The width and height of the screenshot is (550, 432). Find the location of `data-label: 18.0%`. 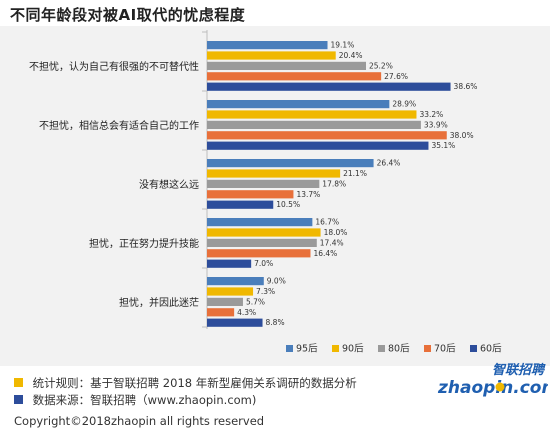

data-label: 18.0% is located at coordinates (336, 232).